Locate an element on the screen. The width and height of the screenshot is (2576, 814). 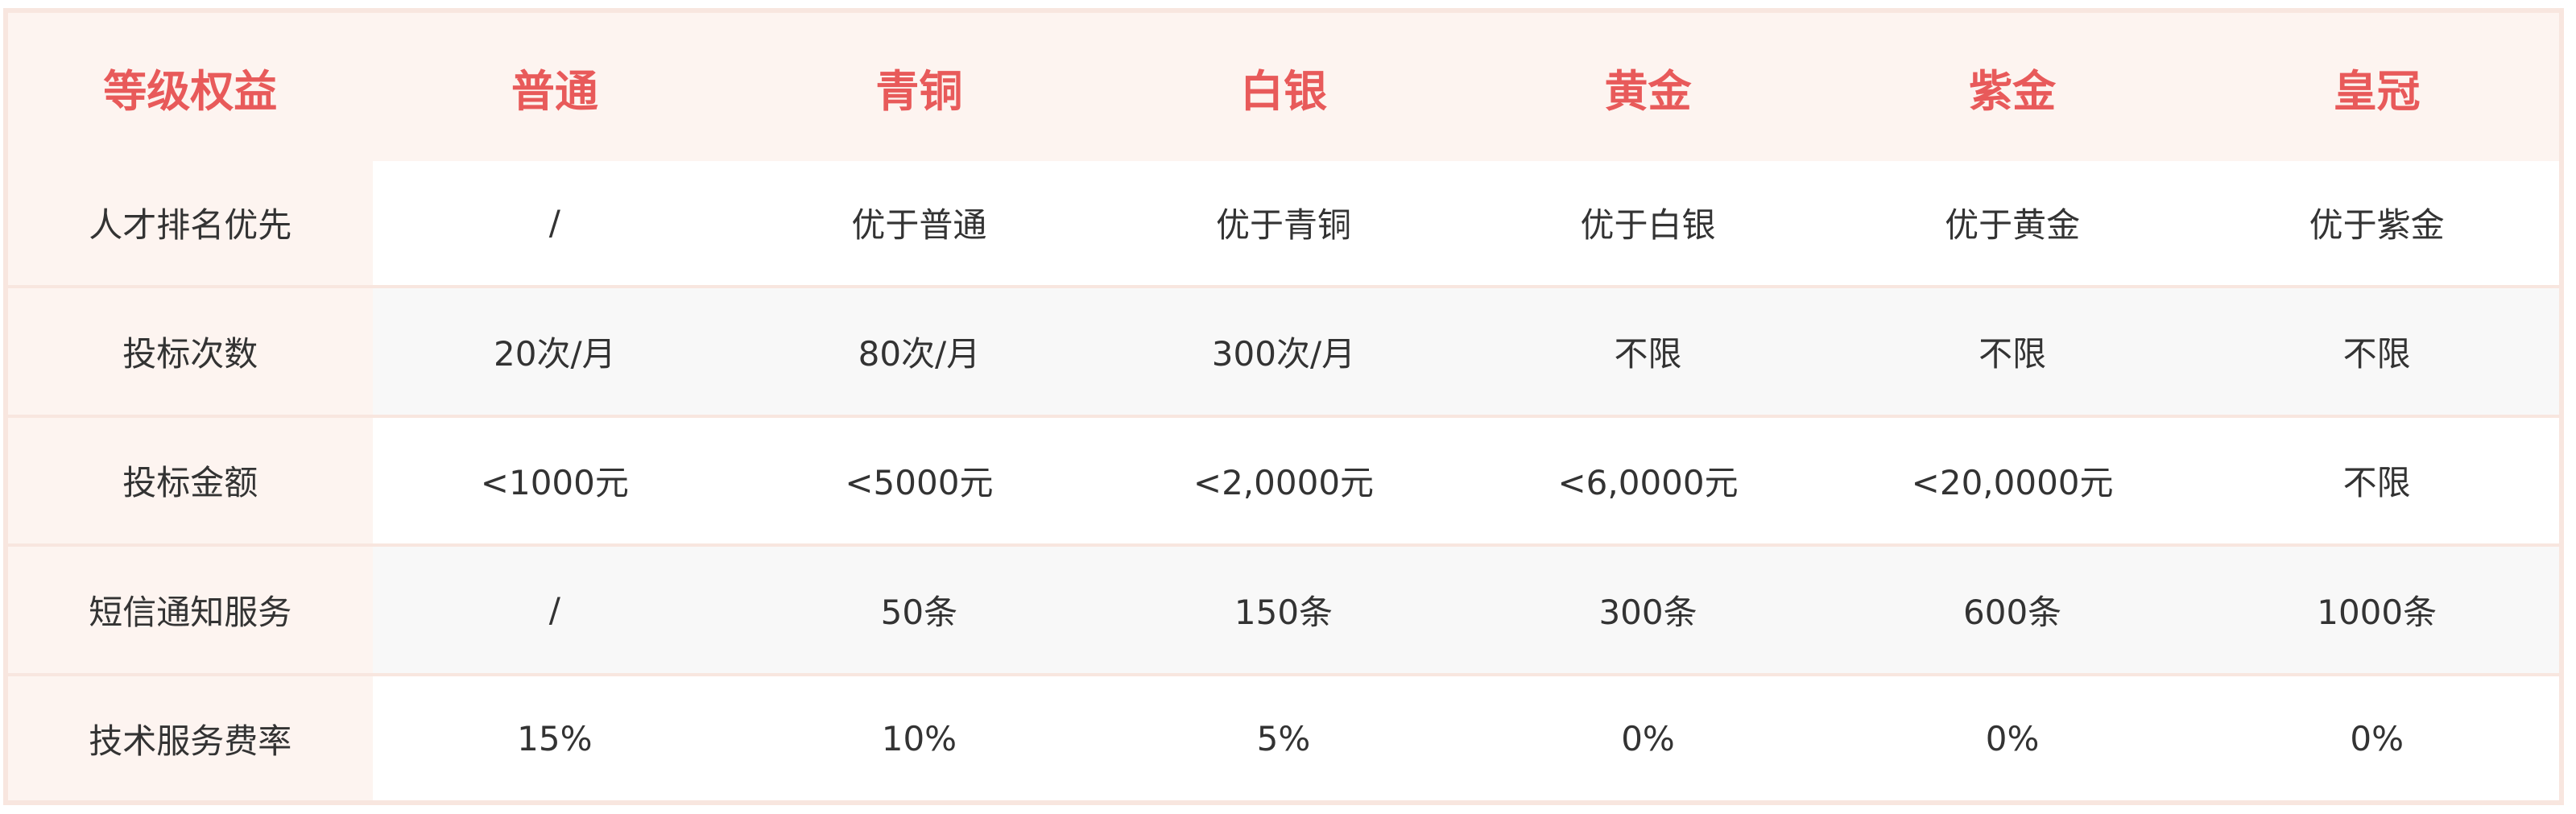
table-cell: 1000条 is located at coordinates (2376, 609).